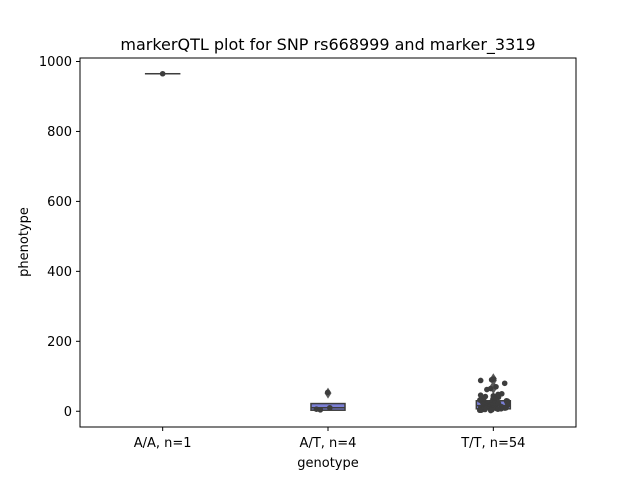 The width and height of the screenshot is (640, 480). I want to click on y-tick-label: 600, so click(59, 202).